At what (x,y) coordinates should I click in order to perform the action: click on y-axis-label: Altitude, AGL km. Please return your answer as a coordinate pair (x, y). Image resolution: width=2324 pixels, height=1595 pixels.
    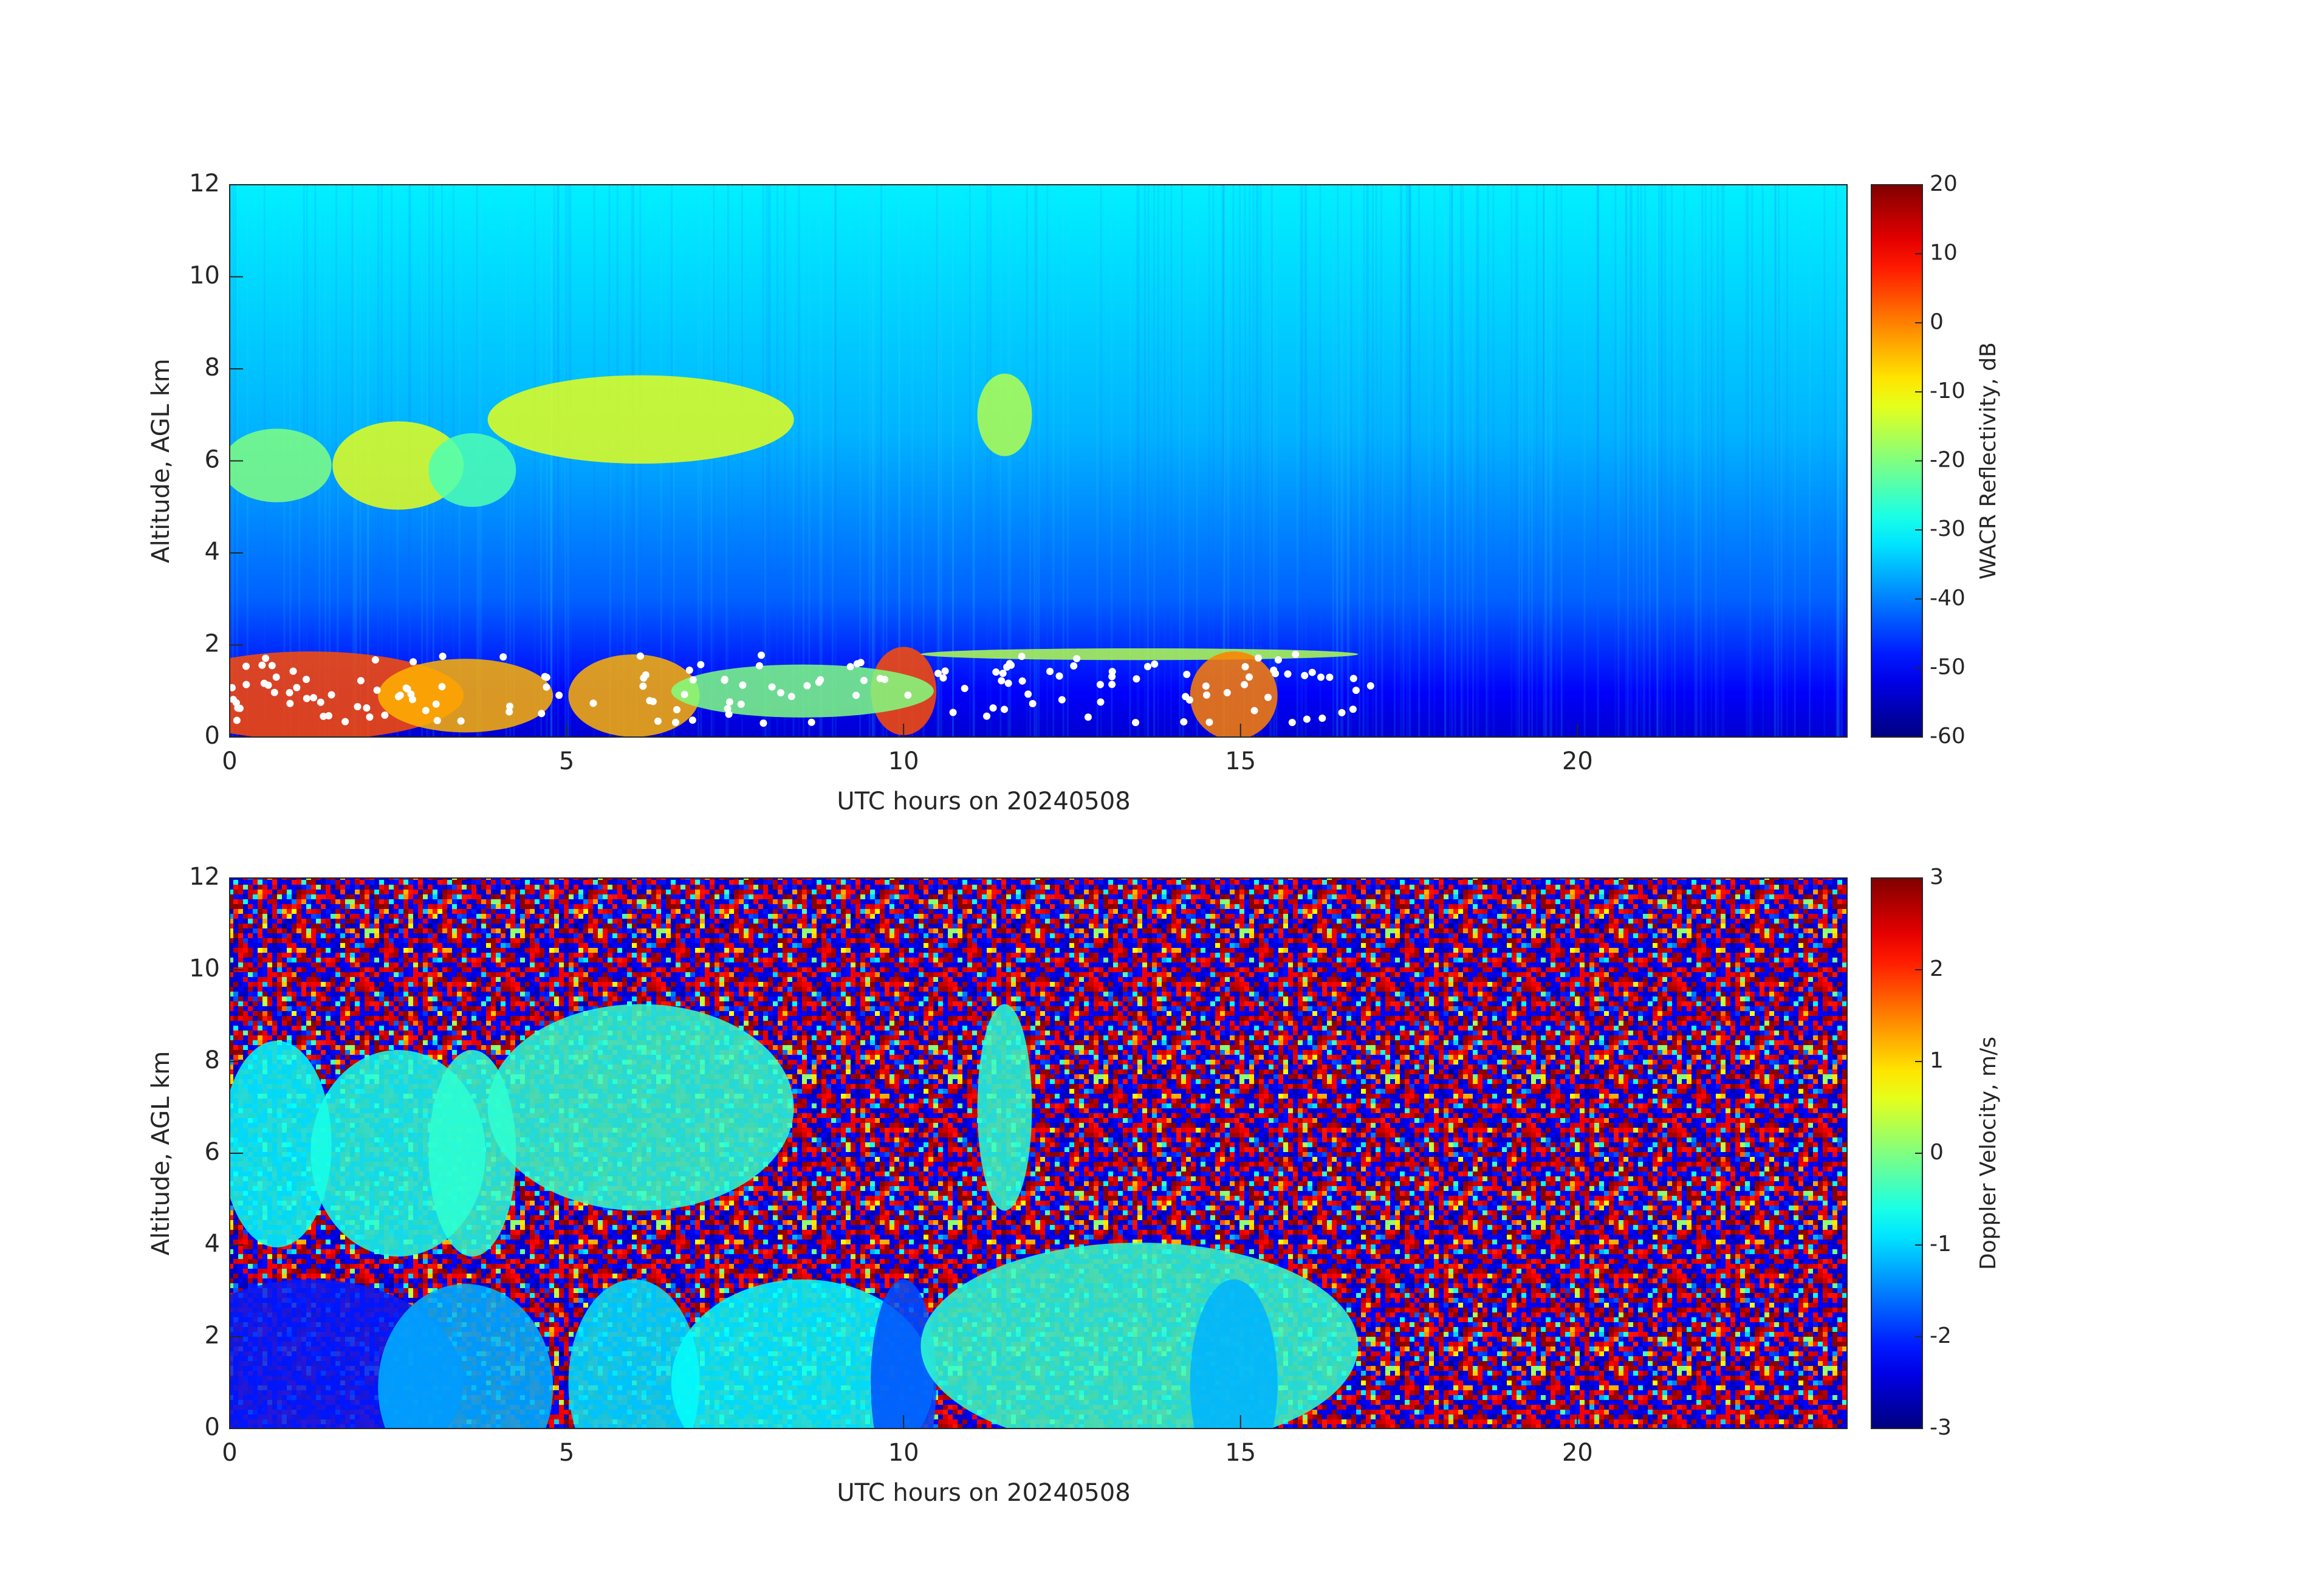
    Looking at the image, I should click on (161, 1153).